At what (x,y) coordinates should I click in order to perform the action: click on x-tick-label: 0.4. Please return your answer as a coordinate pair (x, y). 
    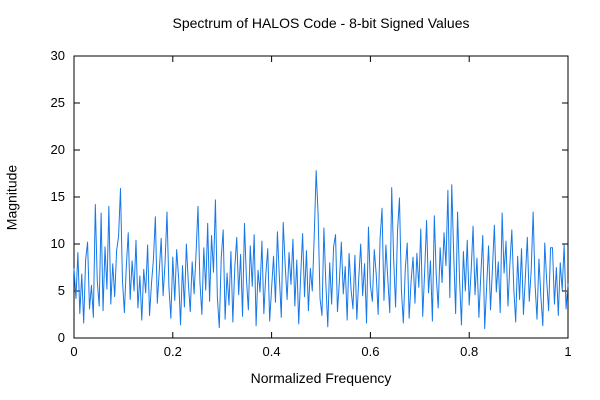
    Looking at the image, I should click on (272, 351).